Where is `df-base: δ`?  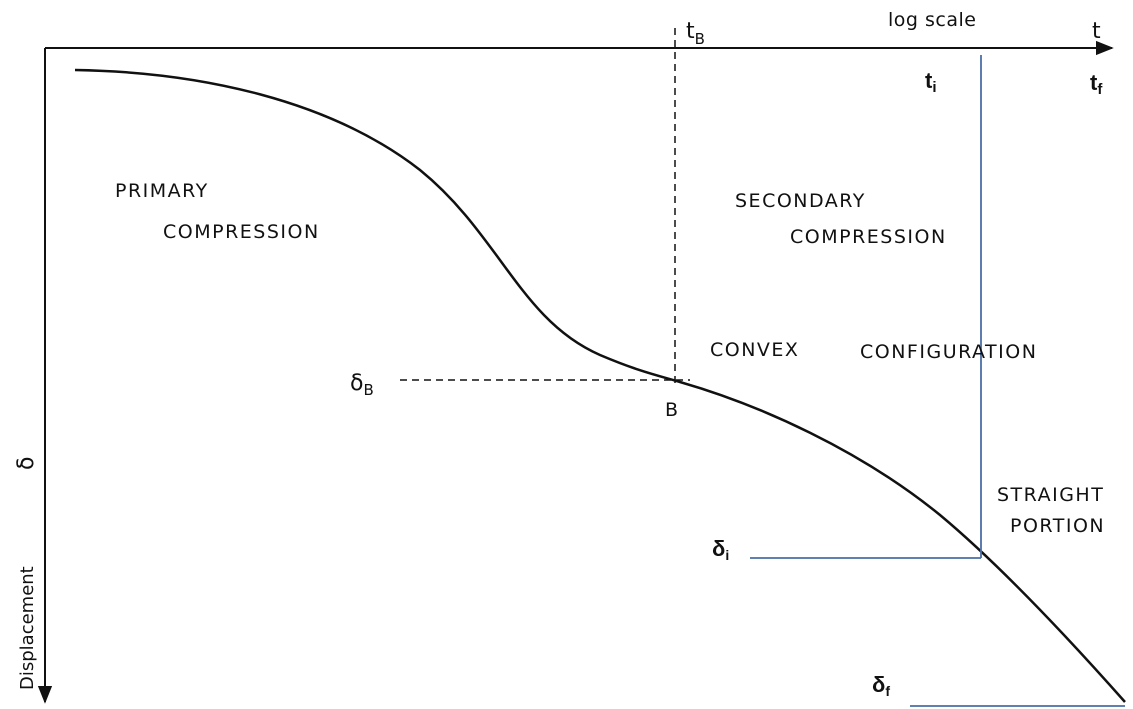 df-base: δ is located at coordinates (878, 684).